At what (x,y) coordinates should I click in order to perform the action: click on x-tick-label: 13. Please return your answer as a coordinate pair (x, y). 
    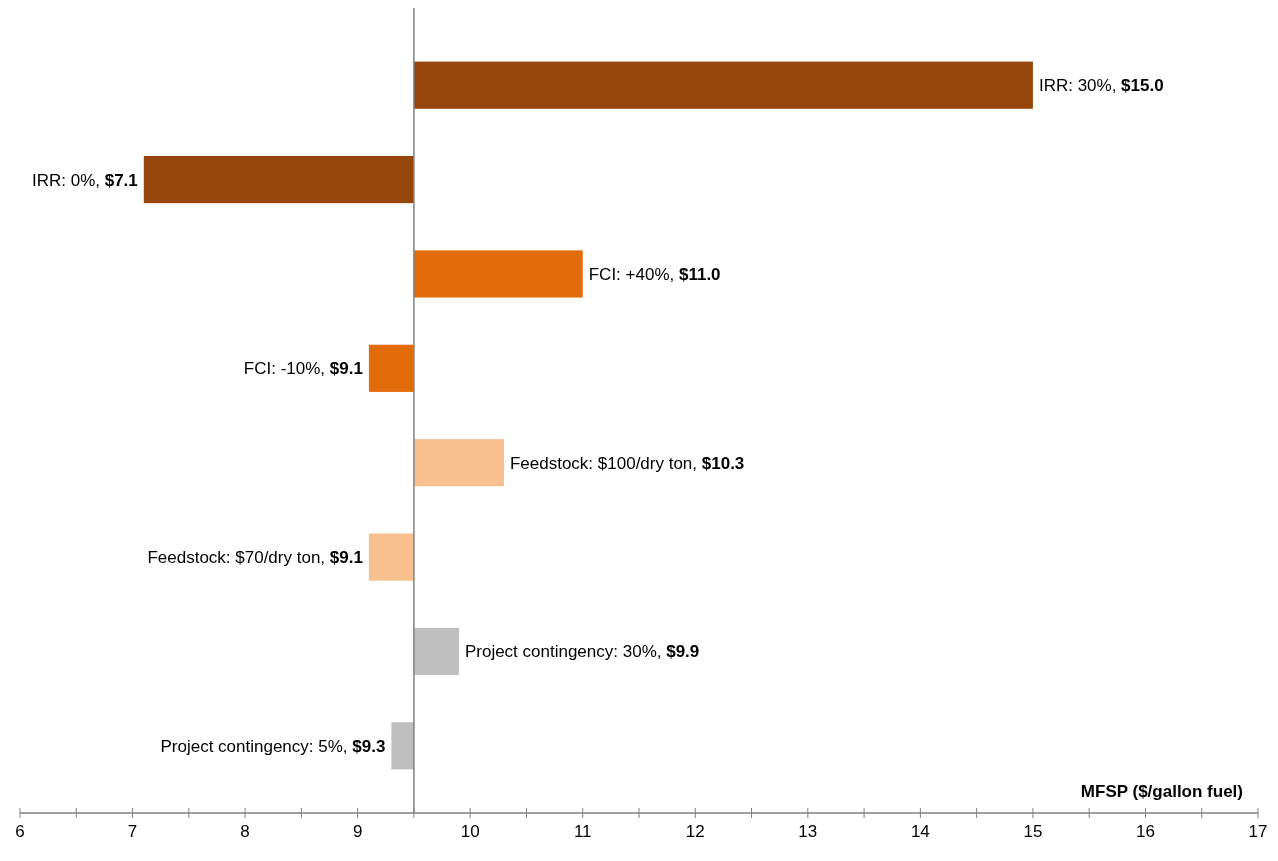
    Looking at the image, I should click on (808, 831).